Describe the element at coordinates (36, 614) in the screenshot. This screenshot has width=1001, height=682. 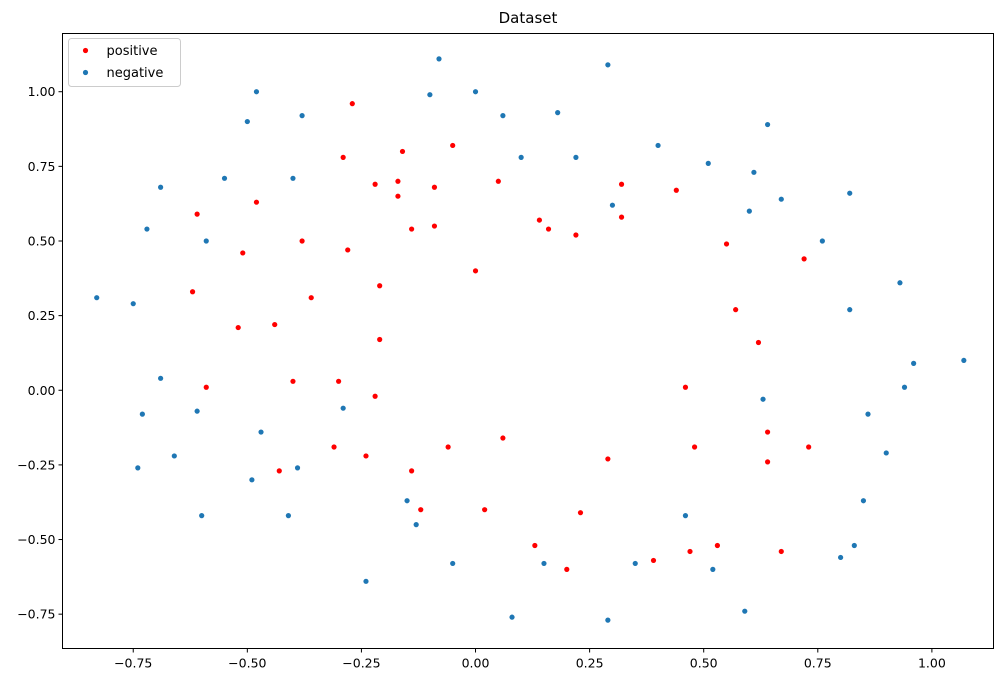
I see `y-tick-label: −0.75` at that location.